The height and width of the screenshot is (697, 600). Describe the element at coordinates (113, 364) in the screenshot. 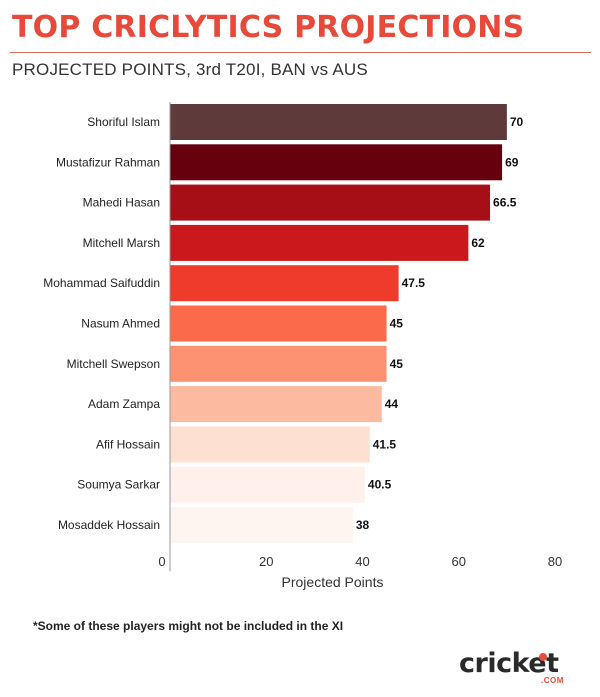

I see `category-label: Mitchell Swepson` at that location.